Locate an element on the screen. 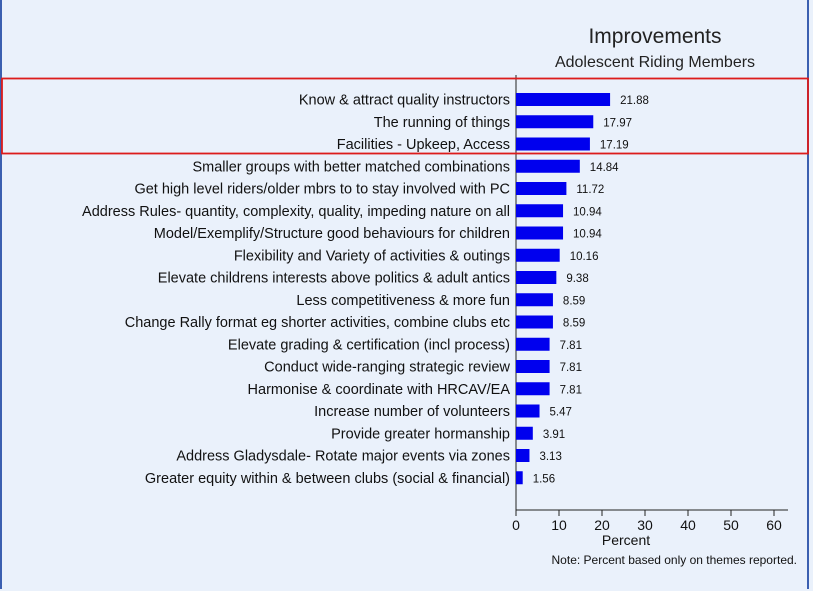  category-label: The running of things is located at coordinates (442, 123).